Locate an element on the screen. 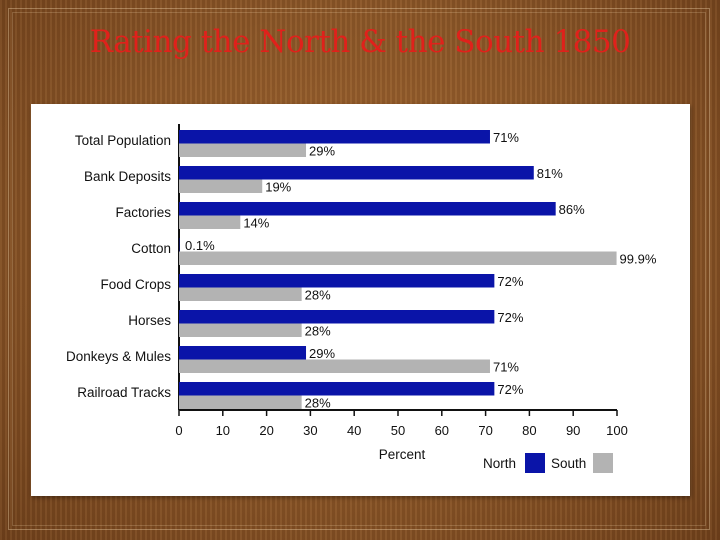  x-tick-label: 100 is located at coordinates (617, 430).